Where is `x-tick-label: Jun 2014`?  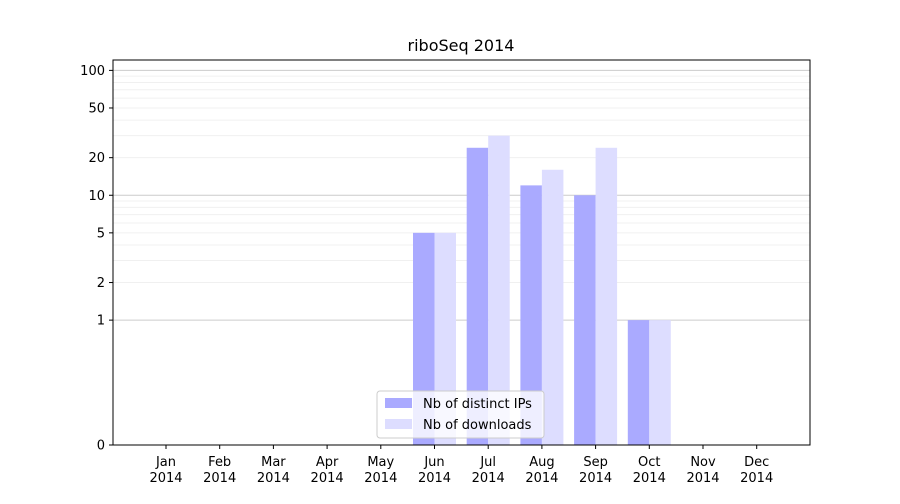
x-tick-label: Jun 2014 is located at coordinates (434, 470).